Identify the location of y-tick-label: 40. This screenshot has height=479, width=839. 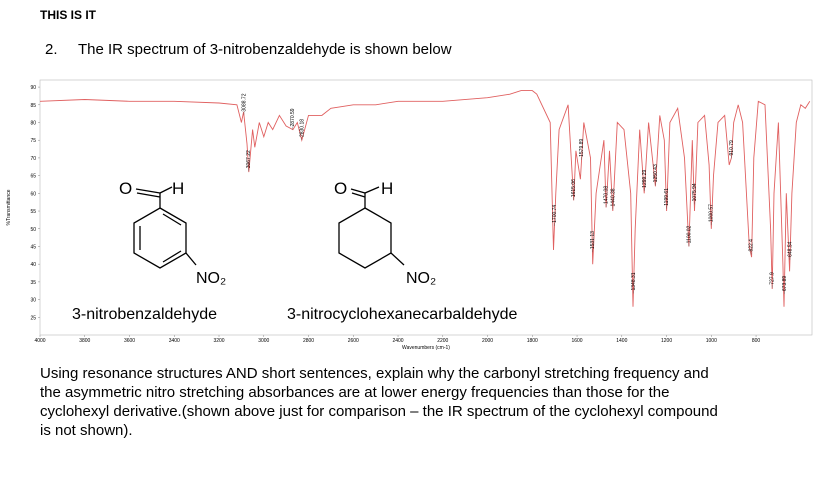
(33, 265).